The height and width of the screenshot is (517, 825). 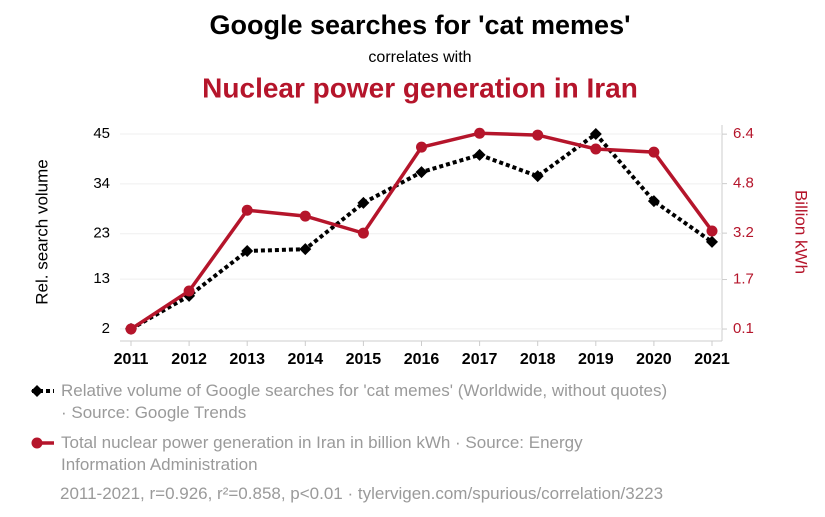 What do you see at coordinates (743, 232) in the screenshot?
I see `y2-tick-label: 3.2` at bounding box center [743, 232].